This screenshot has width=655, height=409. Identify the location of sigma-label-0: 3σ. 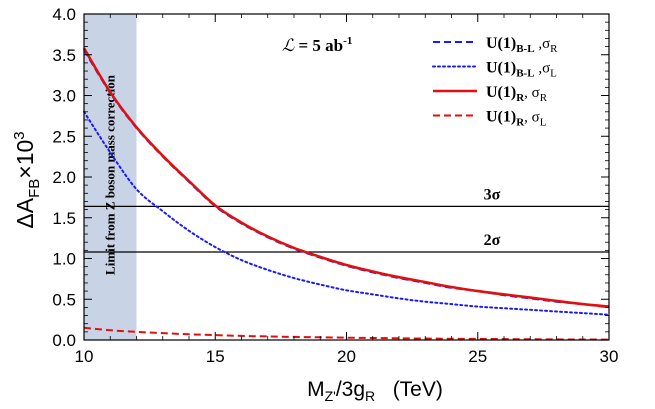
(492, 194).